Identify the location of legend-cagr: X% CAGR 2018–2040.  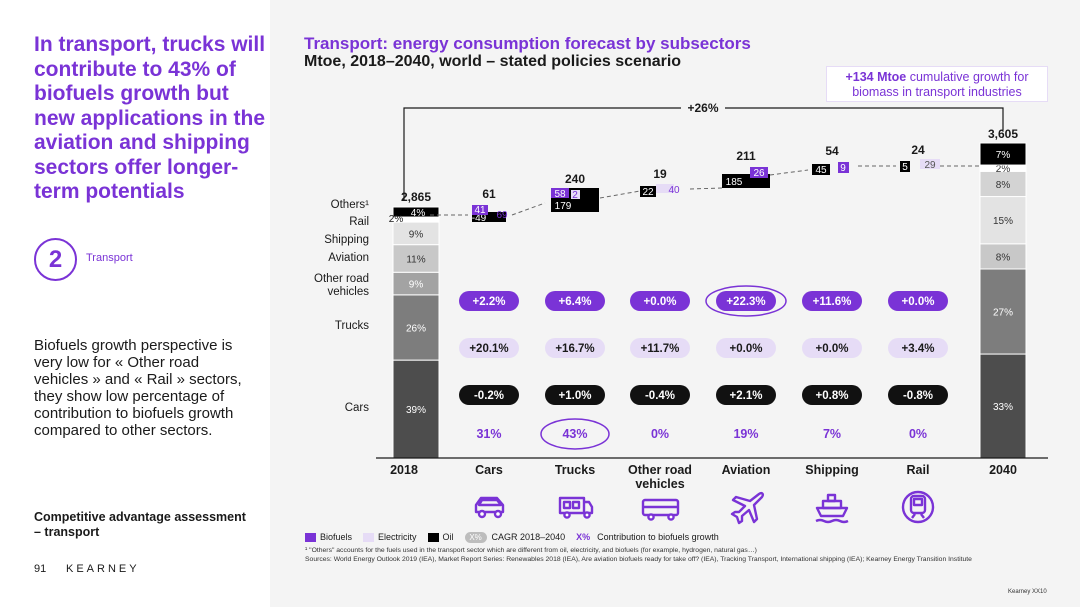
(515, 537).